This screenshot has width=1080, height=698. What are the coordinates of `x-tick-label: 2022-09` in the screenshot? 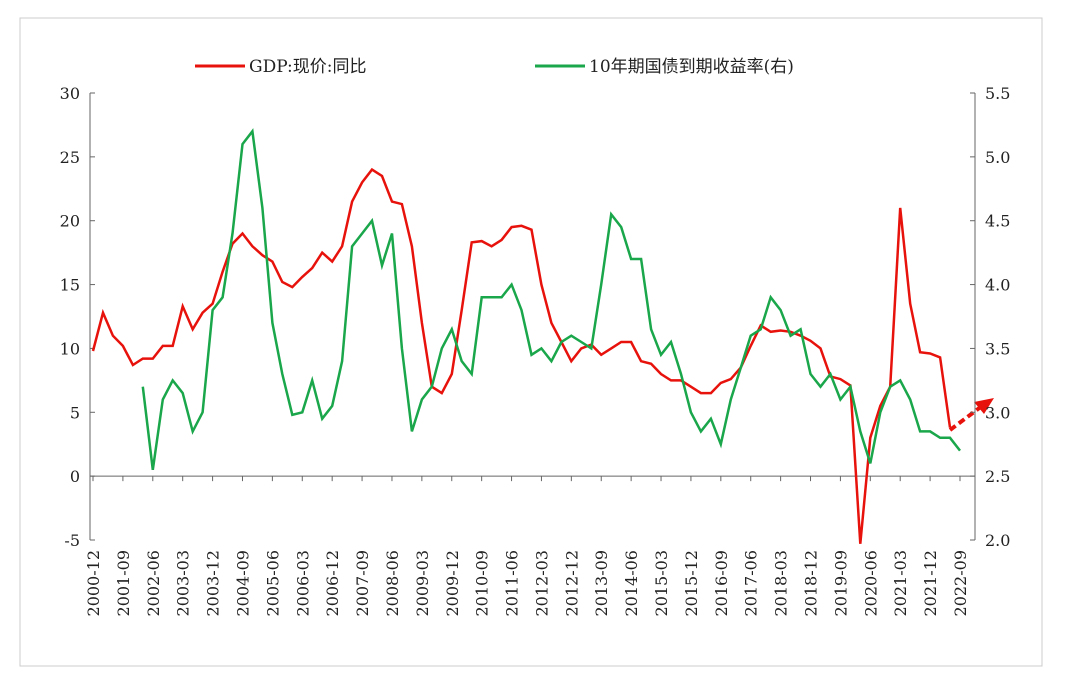 It's located at (960, 583).